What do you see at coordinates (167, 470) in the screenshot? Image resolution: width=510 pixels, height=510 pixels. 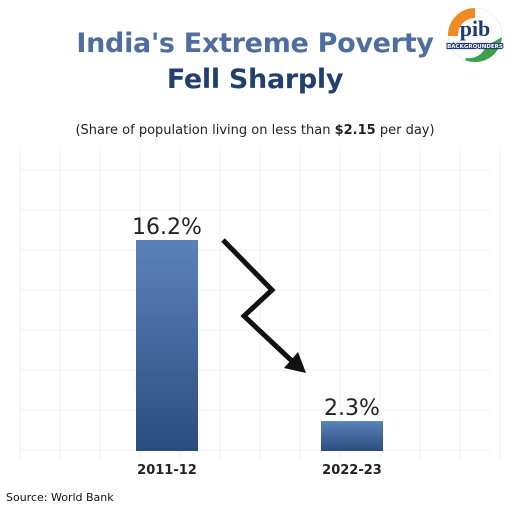 I see `category-label: 2011-12` at bounding box center [167, 470].